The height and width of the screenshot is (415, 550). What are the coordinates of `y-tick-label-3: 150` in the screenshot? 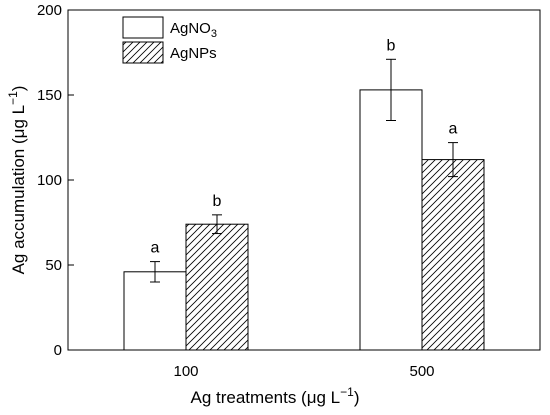 It's located at (49, 95).